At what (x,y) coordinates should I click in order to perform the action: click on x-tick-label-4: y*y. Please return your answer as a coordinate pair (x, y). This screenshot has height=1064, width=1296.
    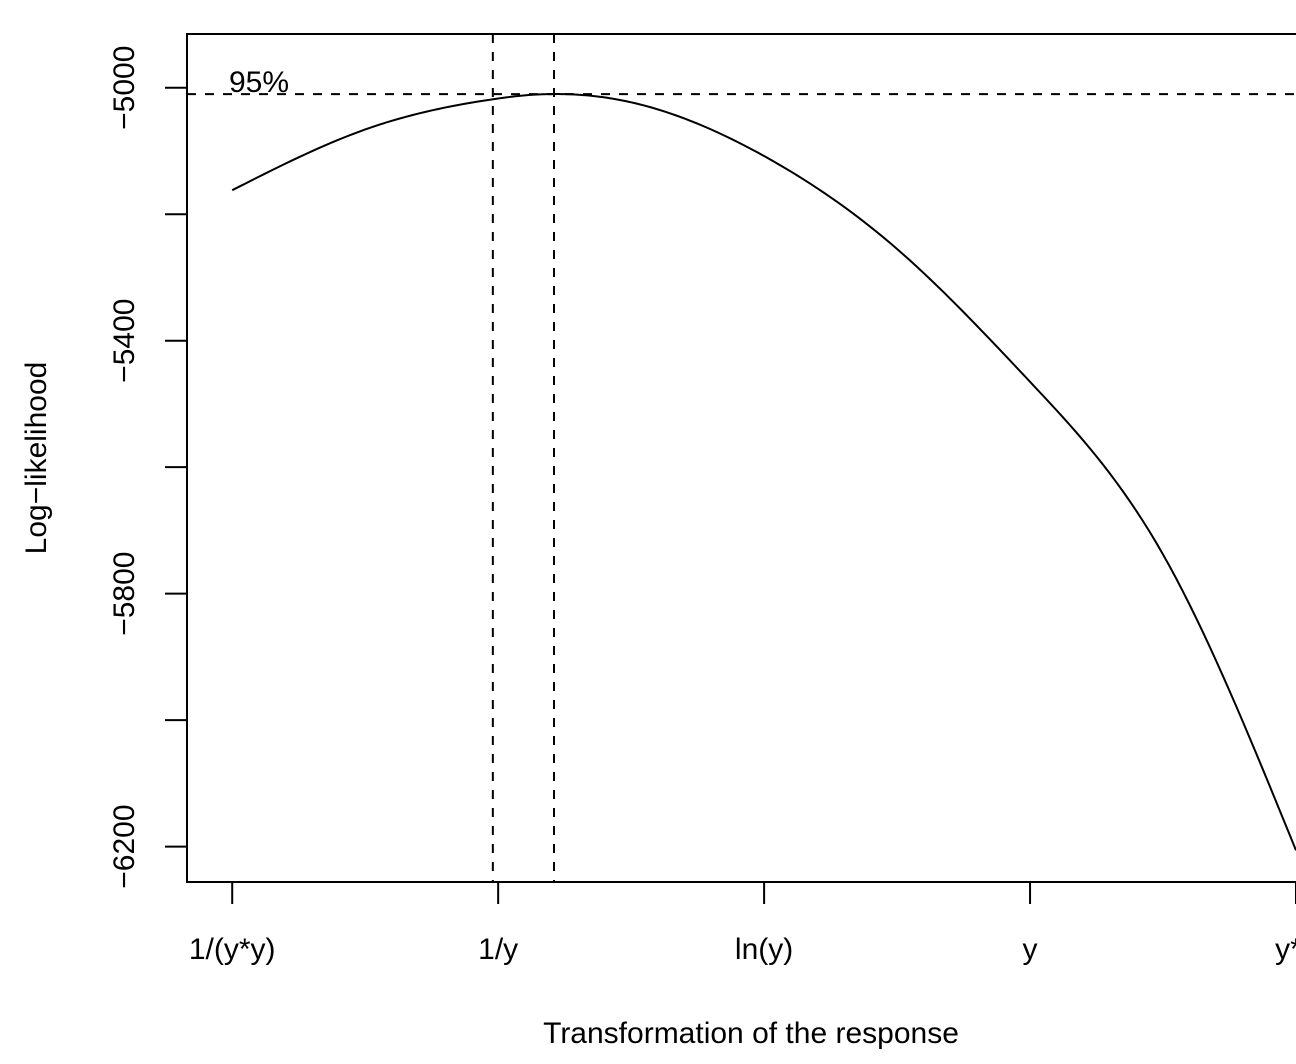
    Looking at the image, I should click on (1285, 949).